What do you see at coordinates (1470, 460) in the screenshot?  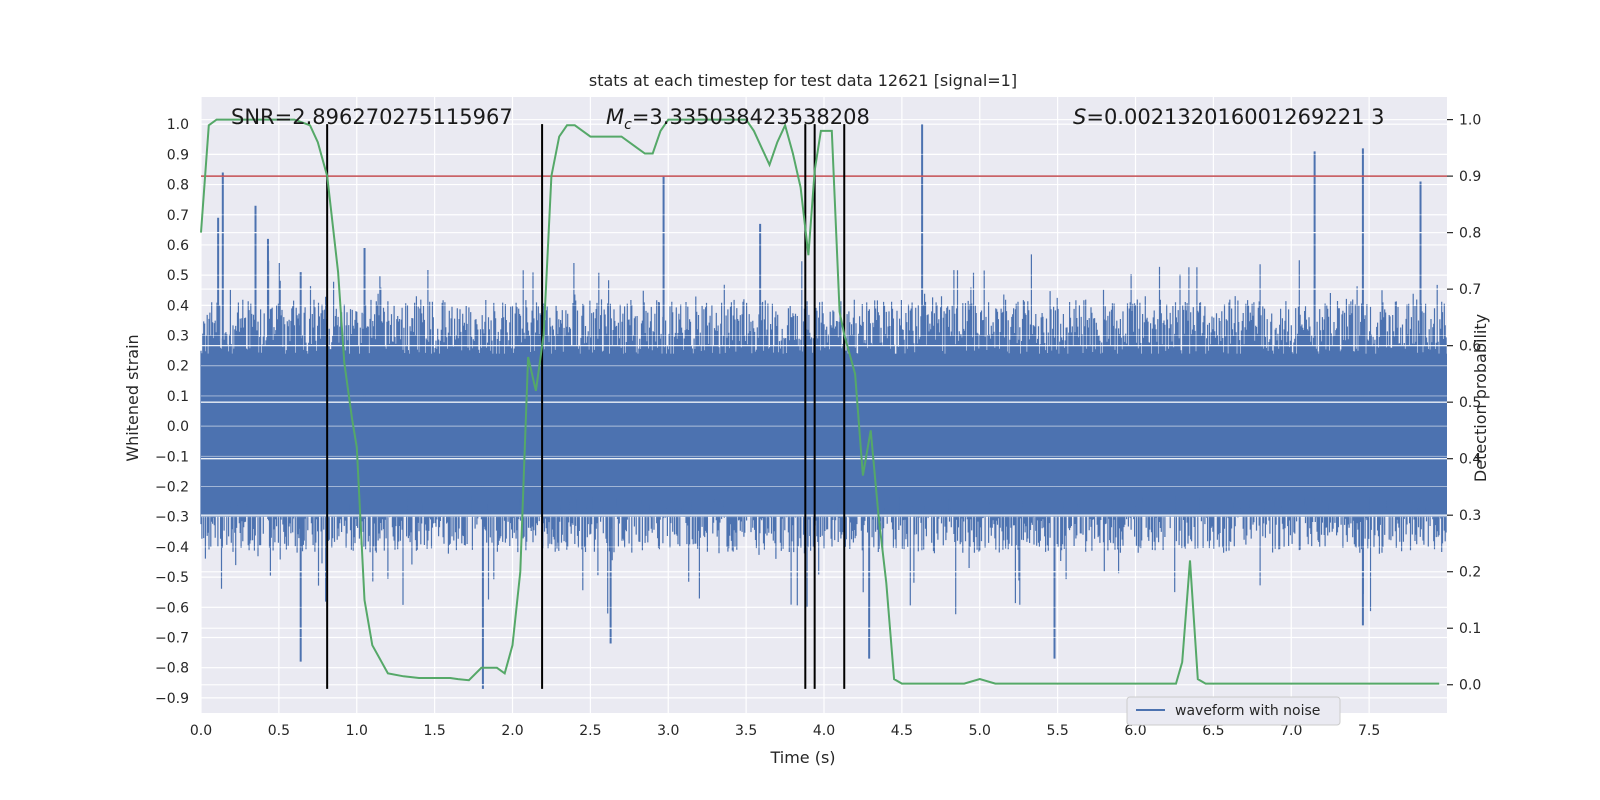 I see `y2-tick-label-4: 0.4` at bounding box center [1470, 460].